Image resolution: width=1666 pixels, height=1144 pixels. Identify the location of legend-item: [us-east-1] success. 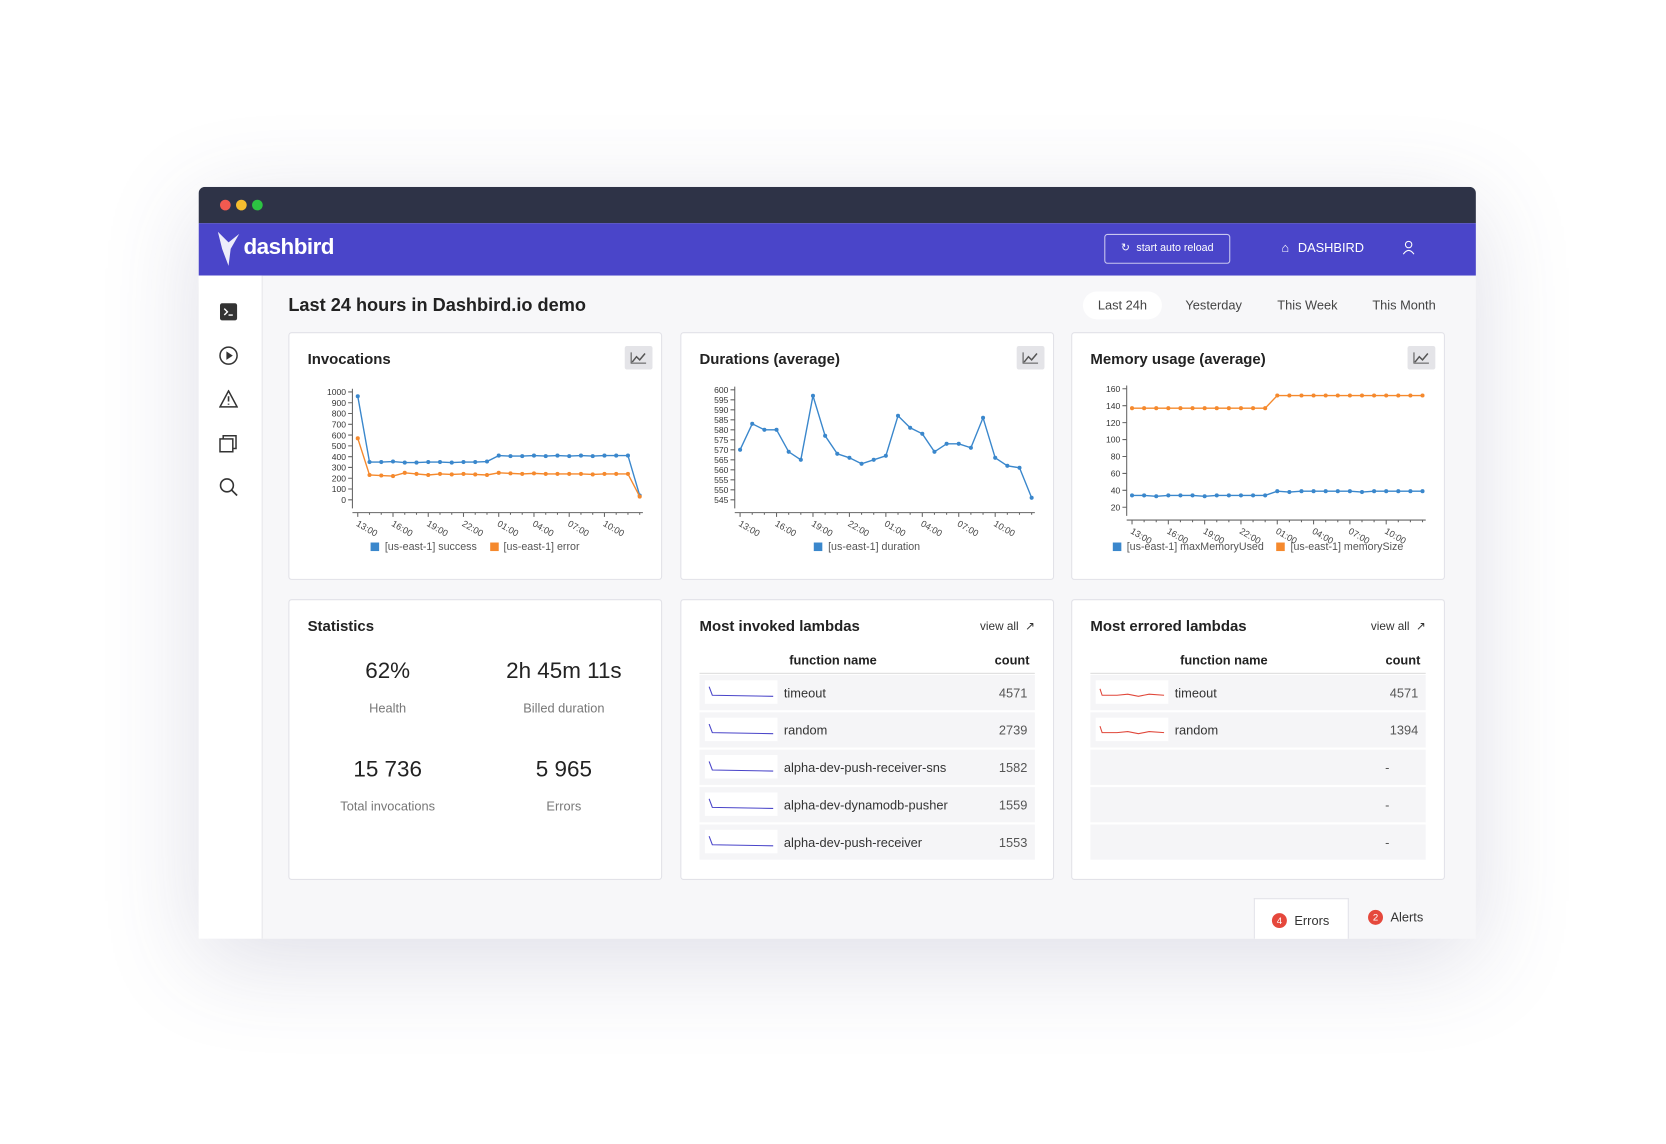
(423, 547).